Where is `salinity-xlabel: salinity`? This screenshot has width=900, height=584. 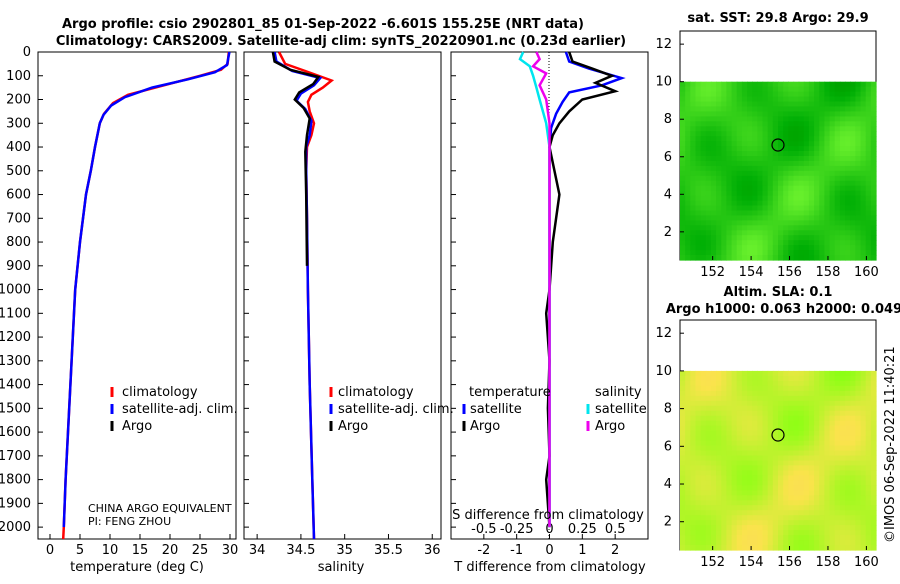 salinity-xlabel: salinity is located at coordinates (341, 567).